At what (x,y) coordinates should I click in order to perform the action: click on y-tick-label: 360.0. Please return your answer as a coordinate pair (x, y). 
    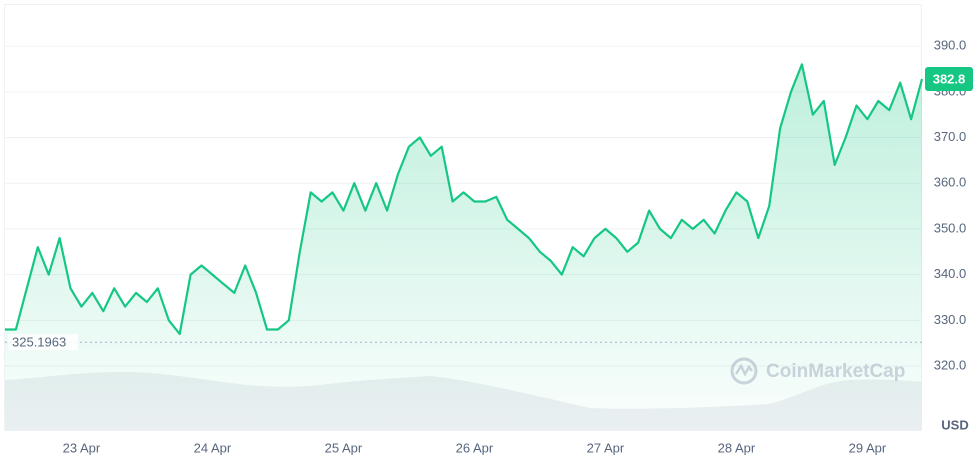
    Looking at the image, I should click on (950, 182).